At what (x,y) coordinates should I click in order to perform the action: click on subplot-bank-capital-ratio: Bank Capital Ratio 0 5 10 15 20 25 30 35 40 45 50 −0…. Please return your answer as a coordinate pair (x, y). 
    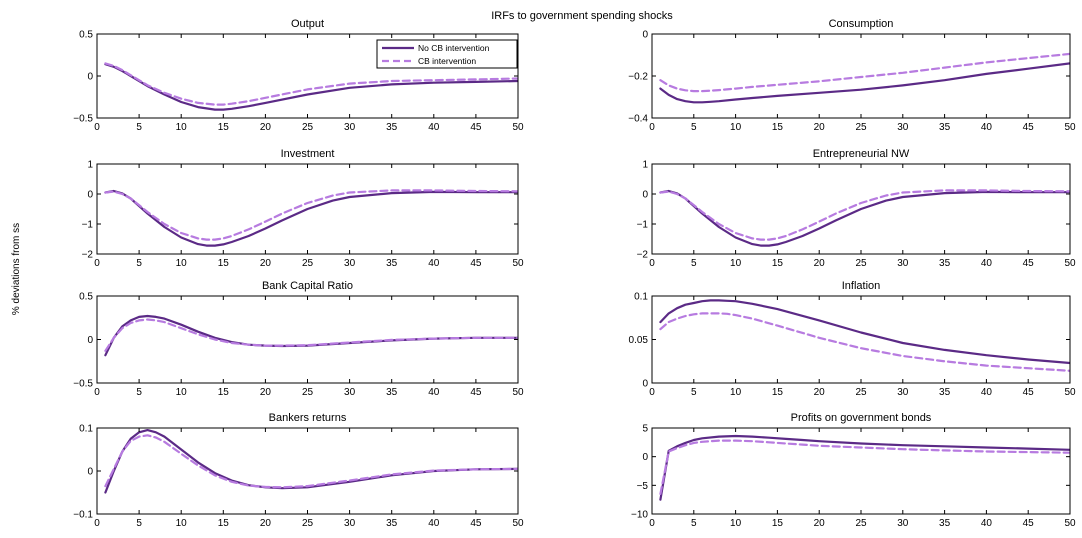
    Looking at the image, I should click on (298, 339).